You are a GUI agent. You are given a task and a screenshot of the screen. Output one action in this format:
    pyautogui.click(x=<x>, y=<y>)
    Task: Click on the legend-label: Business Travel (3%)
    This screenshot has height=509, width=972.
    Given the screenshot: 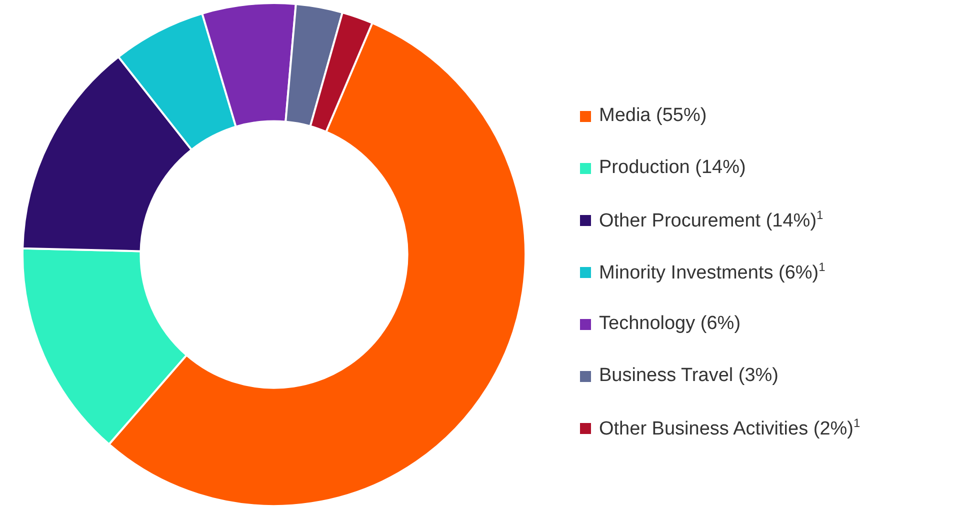 What is the action you would take?
    pyautogui.click(x=689, y=376)
    